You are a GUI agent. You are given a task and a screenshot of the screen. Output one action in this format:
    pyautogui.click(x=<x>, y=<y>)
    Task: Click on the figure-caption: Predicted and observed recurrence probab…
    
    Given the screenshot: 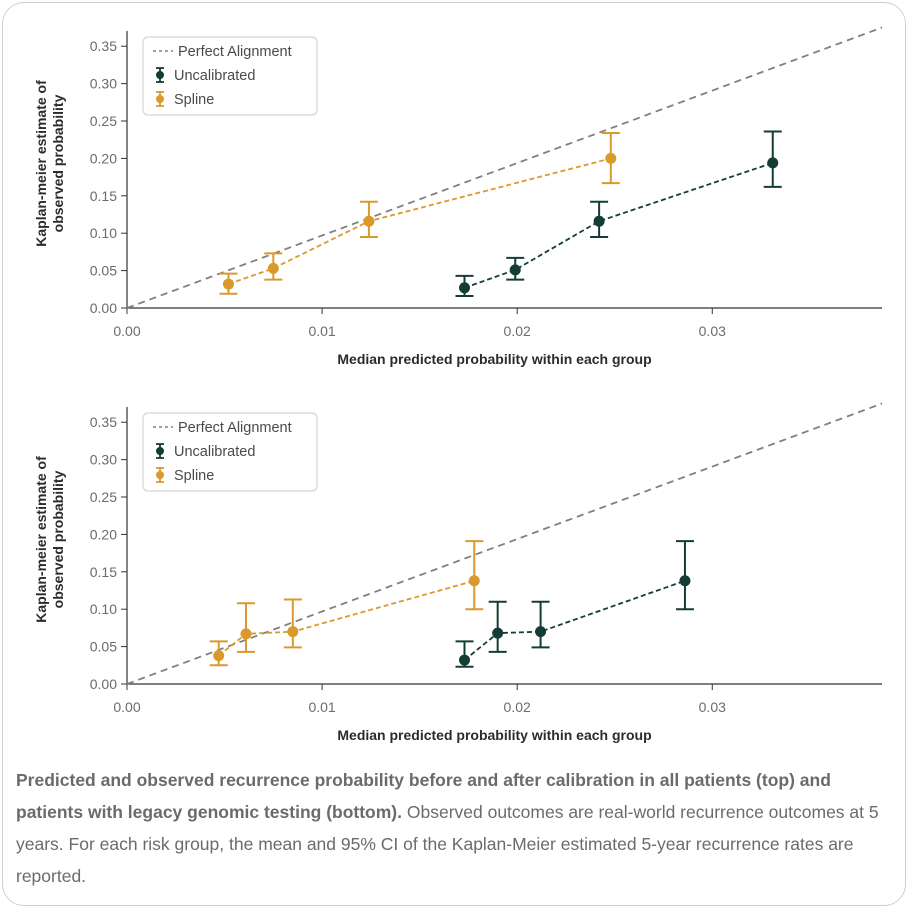 What is the action you would take?
    pyautogui.click(x=452, y=828)
    